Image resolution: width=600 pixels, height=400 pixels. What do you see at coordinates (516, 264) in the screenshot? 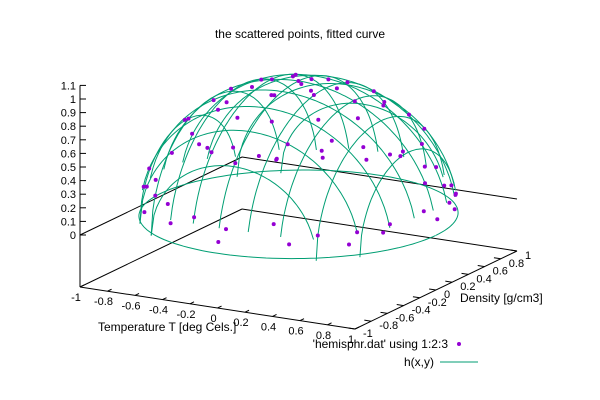
I see `y-tick-label: 0.8` at bounding box center [516, 264].